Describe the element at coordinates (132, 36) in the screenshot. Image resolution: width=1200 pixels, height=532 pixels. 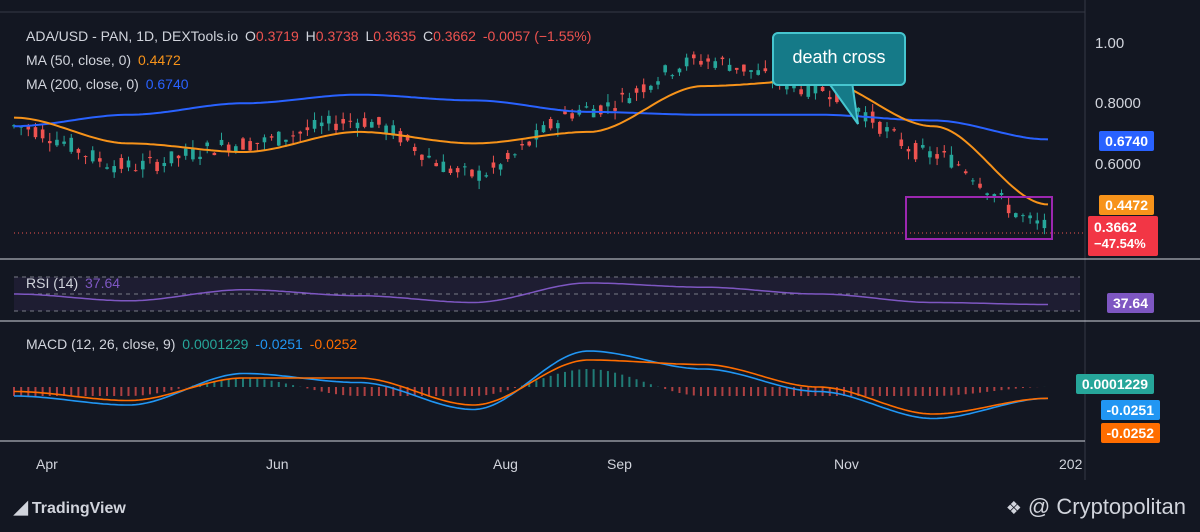
I see `symbol-title: ADA/USD - PAN, 1D, DEXTools.io` at that location.